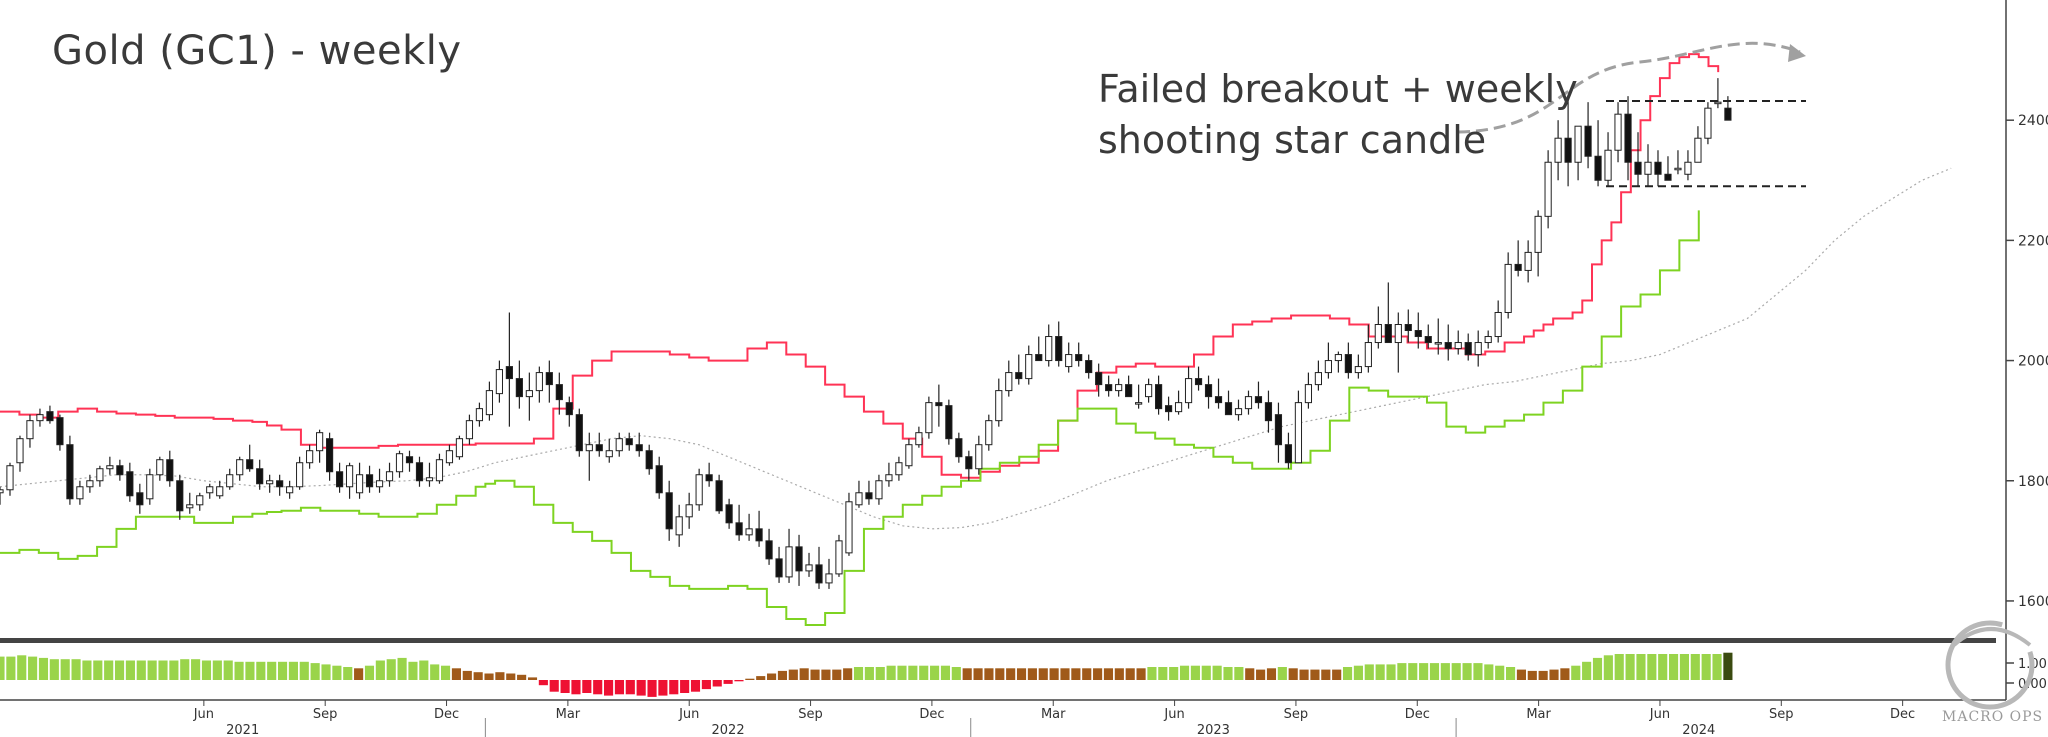 This screenshot has height=737, width=2048. Describe the element at coordinates (2033, 121) in the screenshot. I see `price-tick-label: 2400` at that location.